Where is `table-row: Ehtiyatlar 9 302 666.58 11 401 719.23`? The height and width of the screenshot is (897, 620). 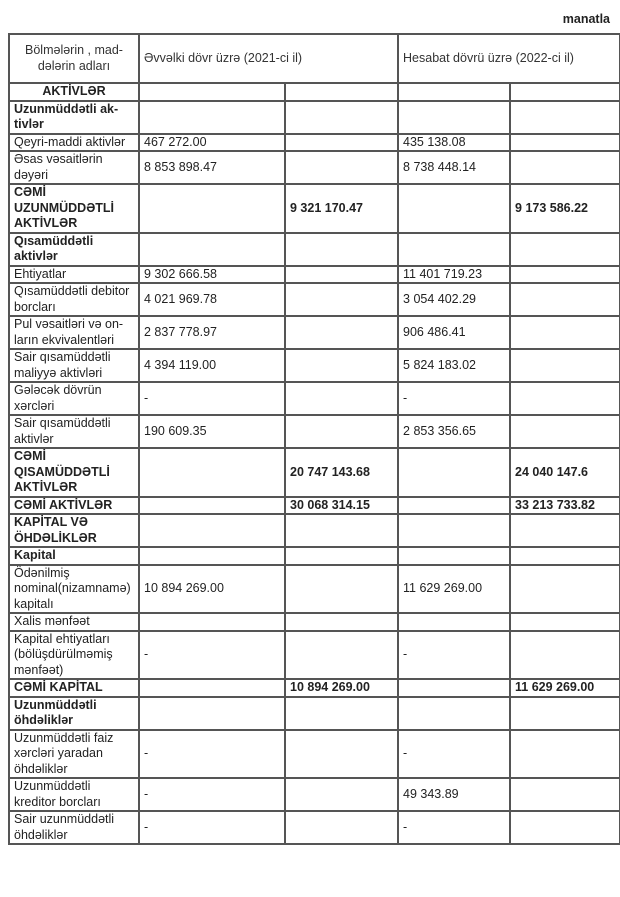
table-row: Ehtiyatlar 9 302 666.58 11 401 719.23 is located at coordinates (314, 274).